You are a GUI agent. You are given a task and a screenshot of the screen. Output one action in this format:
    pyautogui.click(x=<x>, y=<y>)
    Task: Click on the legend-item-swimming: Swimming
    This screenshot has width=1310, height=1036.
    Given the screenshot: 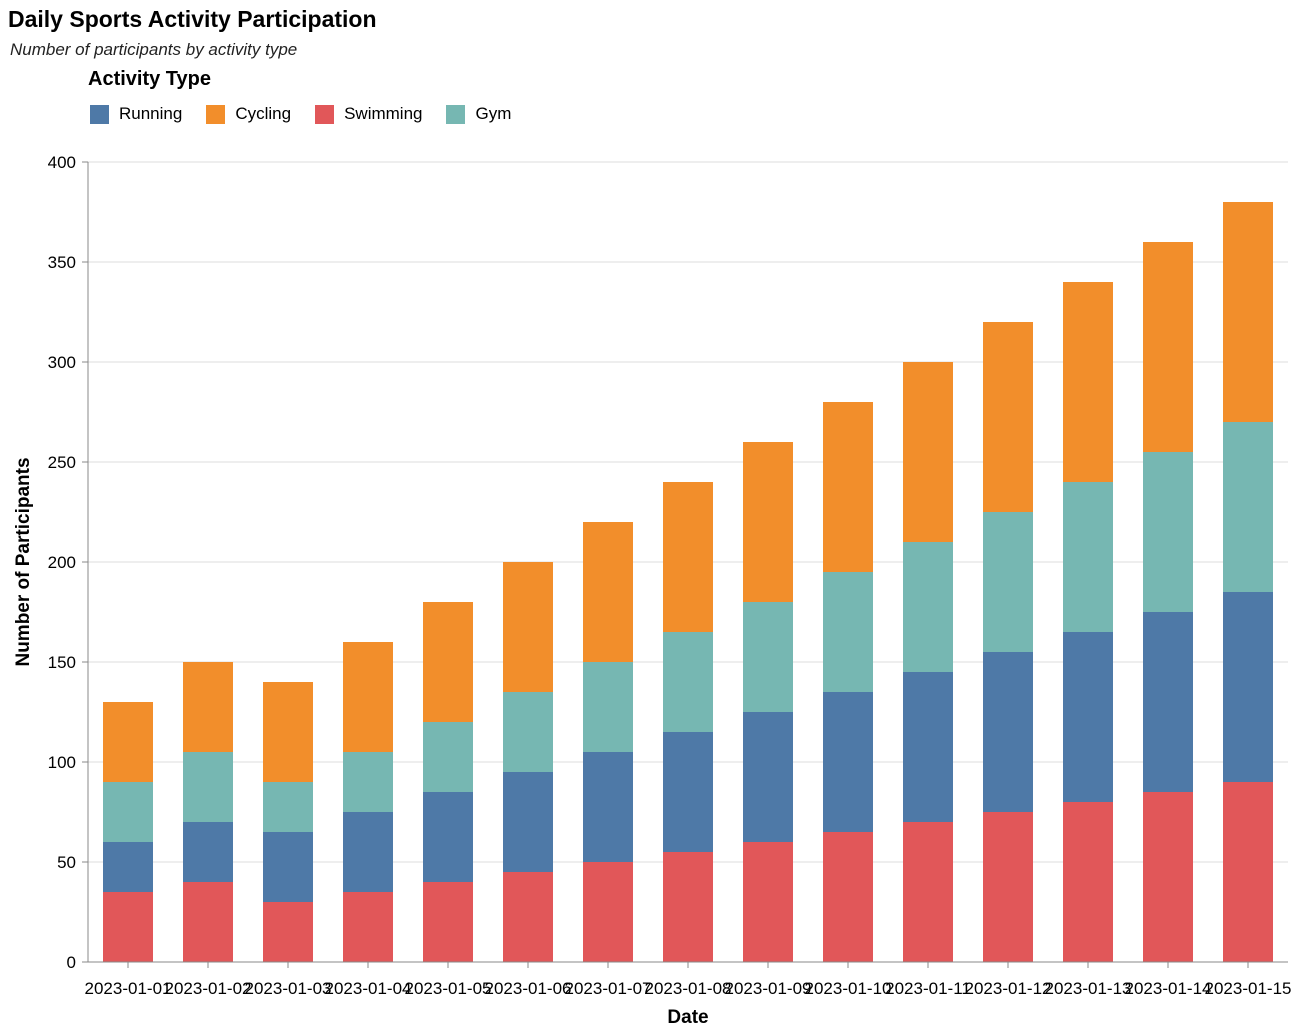 What is the action you would take?
    pyautogui.click(x=368, y=114)
    